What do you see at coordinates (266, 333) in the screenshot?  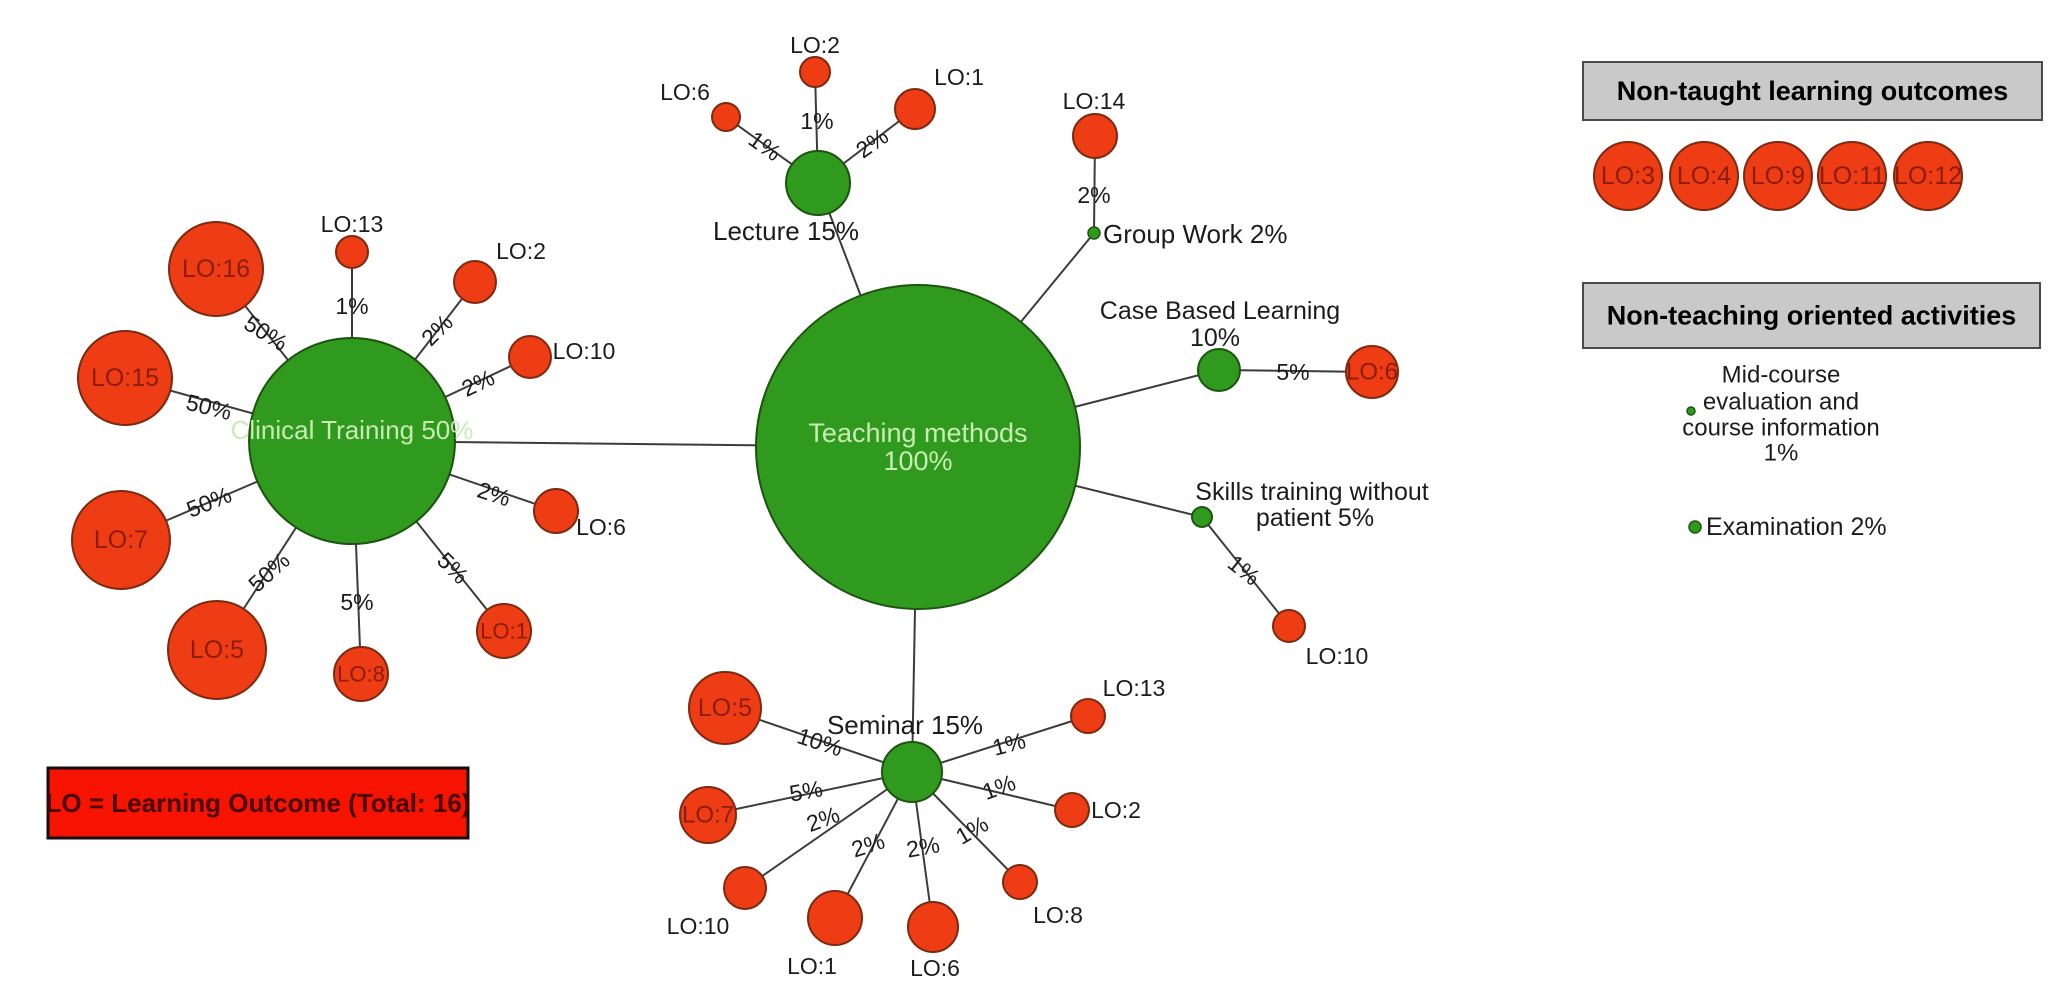 I see `pct-label-ct-c16: 50%` at bounding box center [266, 333].